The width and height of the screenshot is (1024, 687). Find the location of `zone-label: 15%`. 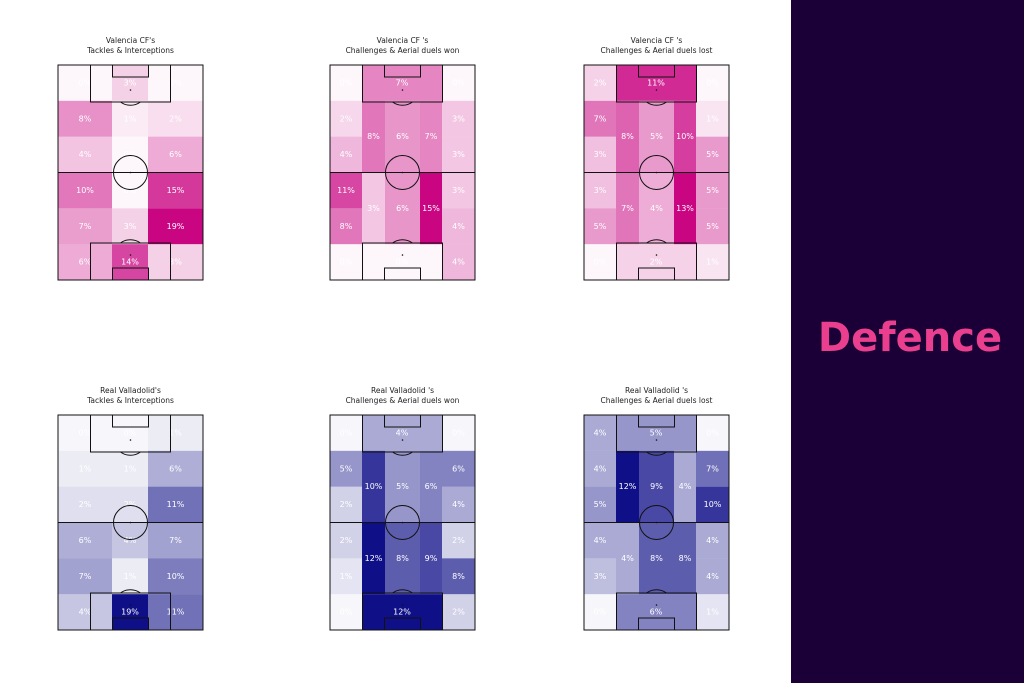

zone-label: 15% is located at coordinates (176, 190).